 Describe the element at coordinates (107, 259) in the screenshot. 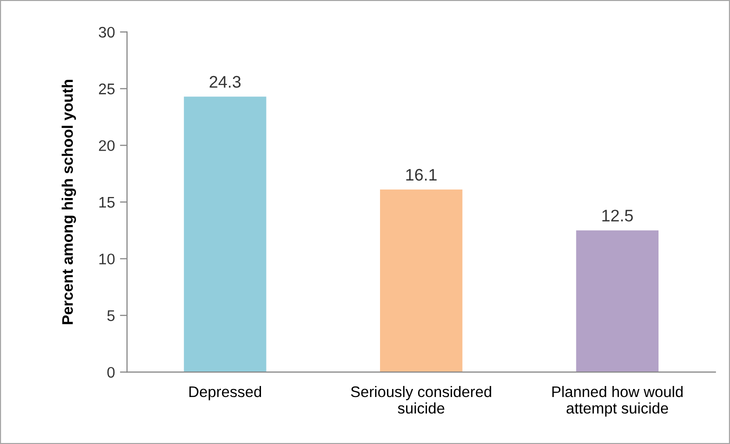

I see `y-tick-label: 10` at that location.